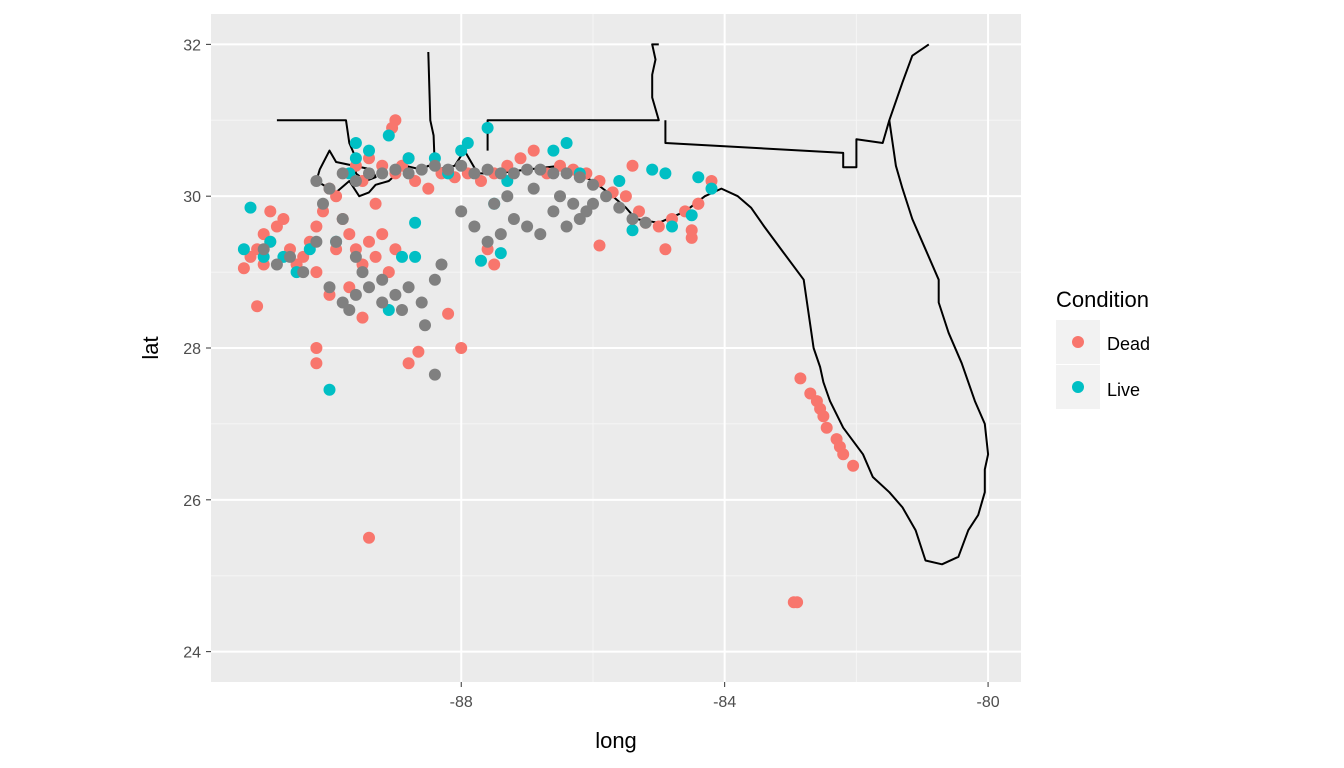 This screenshot has width=1344, height=768. Describe the element at coordinates (461, 702) in the screenshot. I see `x-tick-label: -88` at that location.